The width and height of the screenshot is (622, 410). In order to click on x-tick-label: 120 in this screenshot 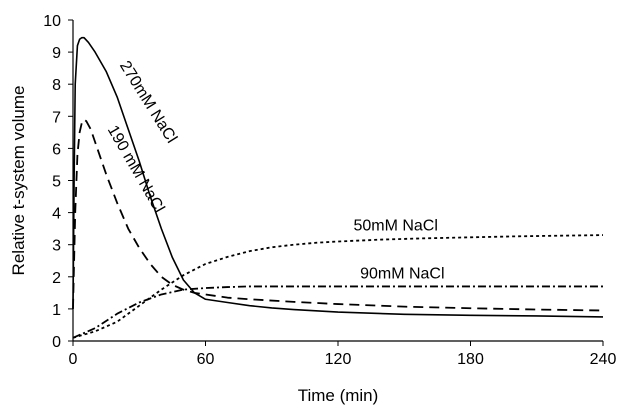, I will do `click(338, 359)`.